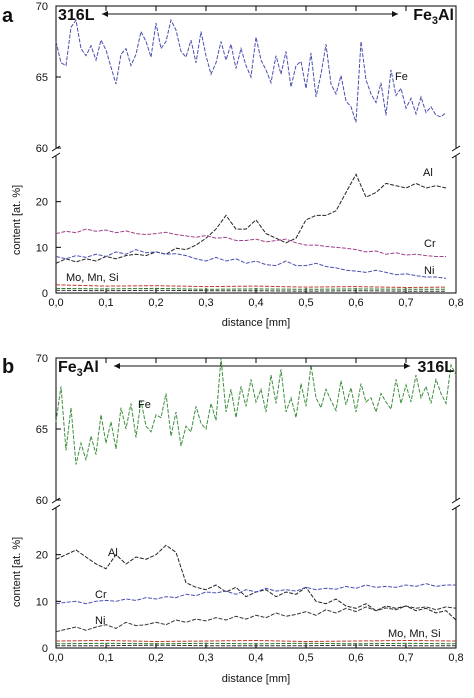  Describe the element at coordinates (8, 16) in the screenshot. I see `panel-label: a` at that location.